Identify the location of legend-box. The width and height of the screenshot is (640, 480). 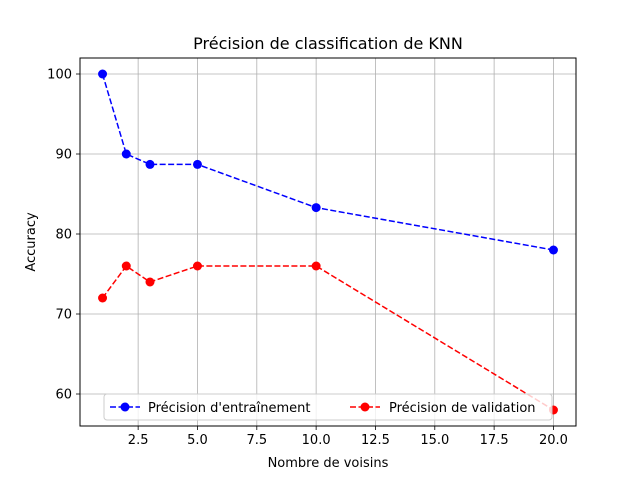
(328, 407).